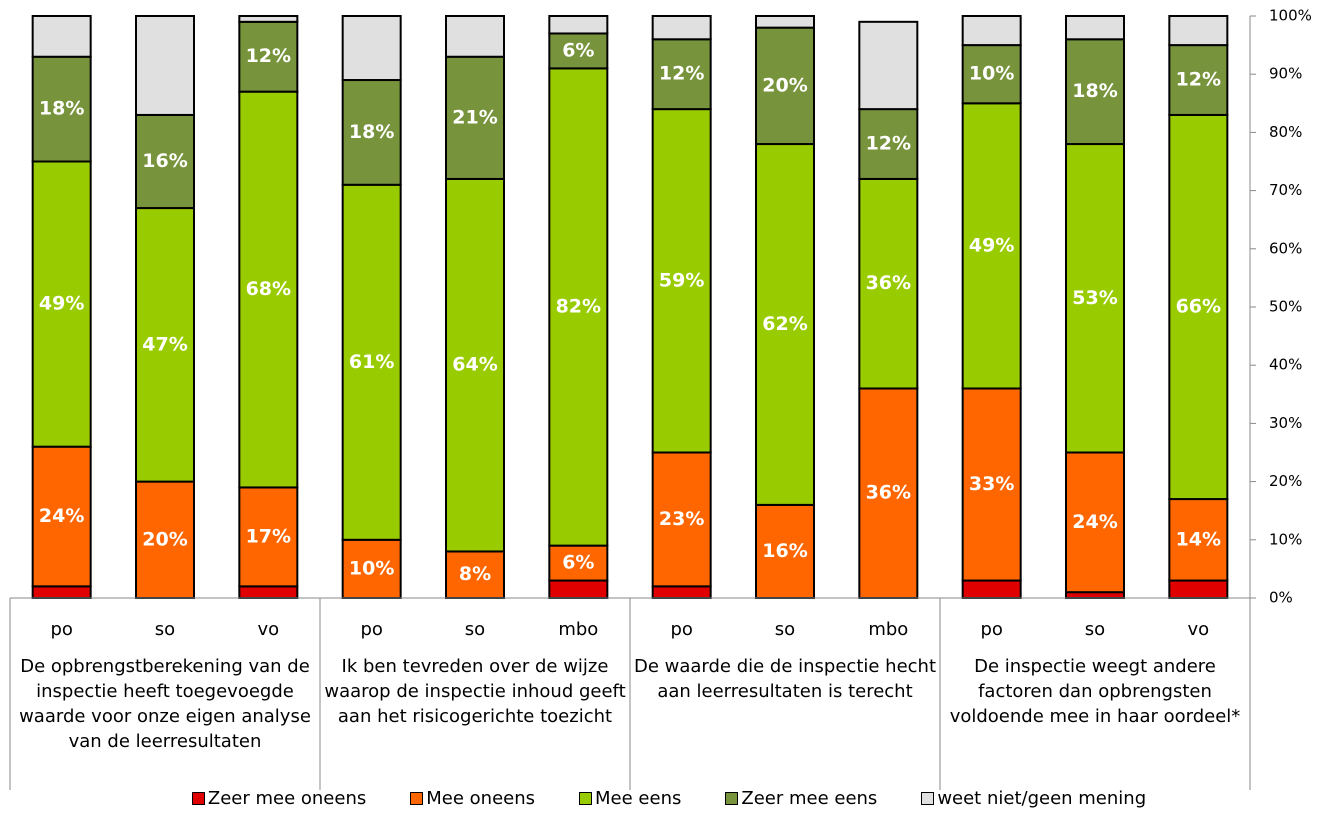 This screenshot has height=839, width=1338. I want to click on value-label: 23%, so click(681, 519).